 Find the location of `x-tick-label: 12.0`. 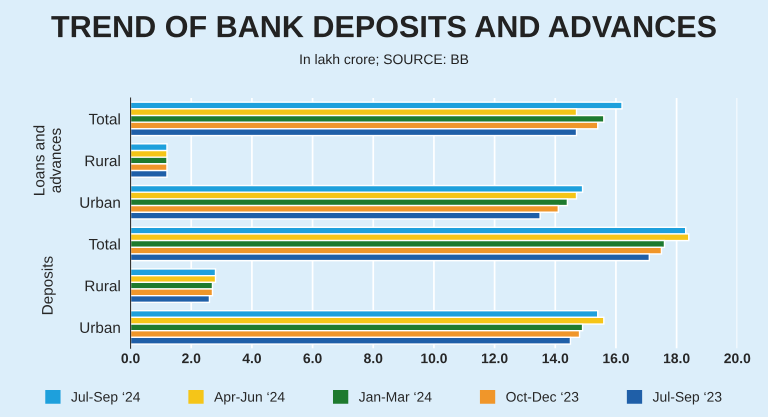

x-tick-label: 12.0 is located at coordinates (495, 358).